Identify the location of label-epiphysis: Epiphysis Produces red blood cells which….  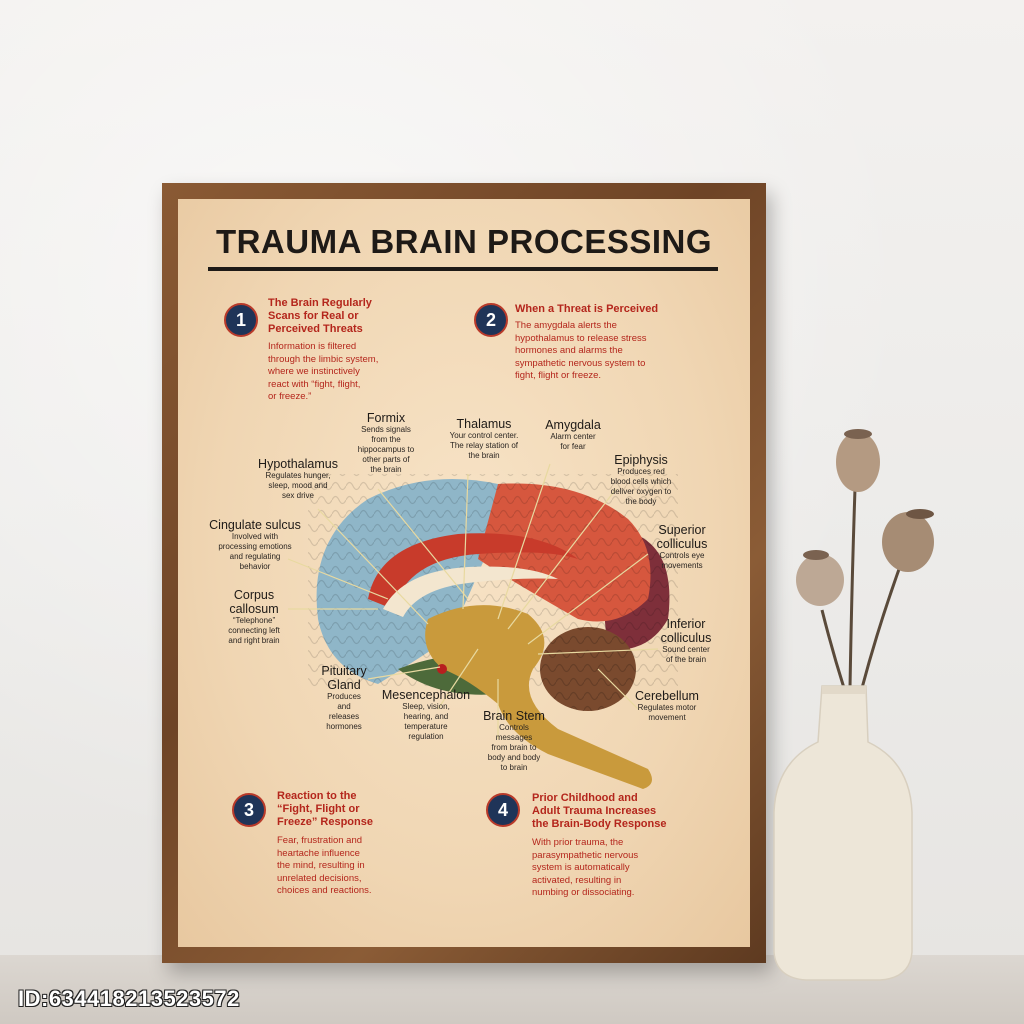
(641, 479).